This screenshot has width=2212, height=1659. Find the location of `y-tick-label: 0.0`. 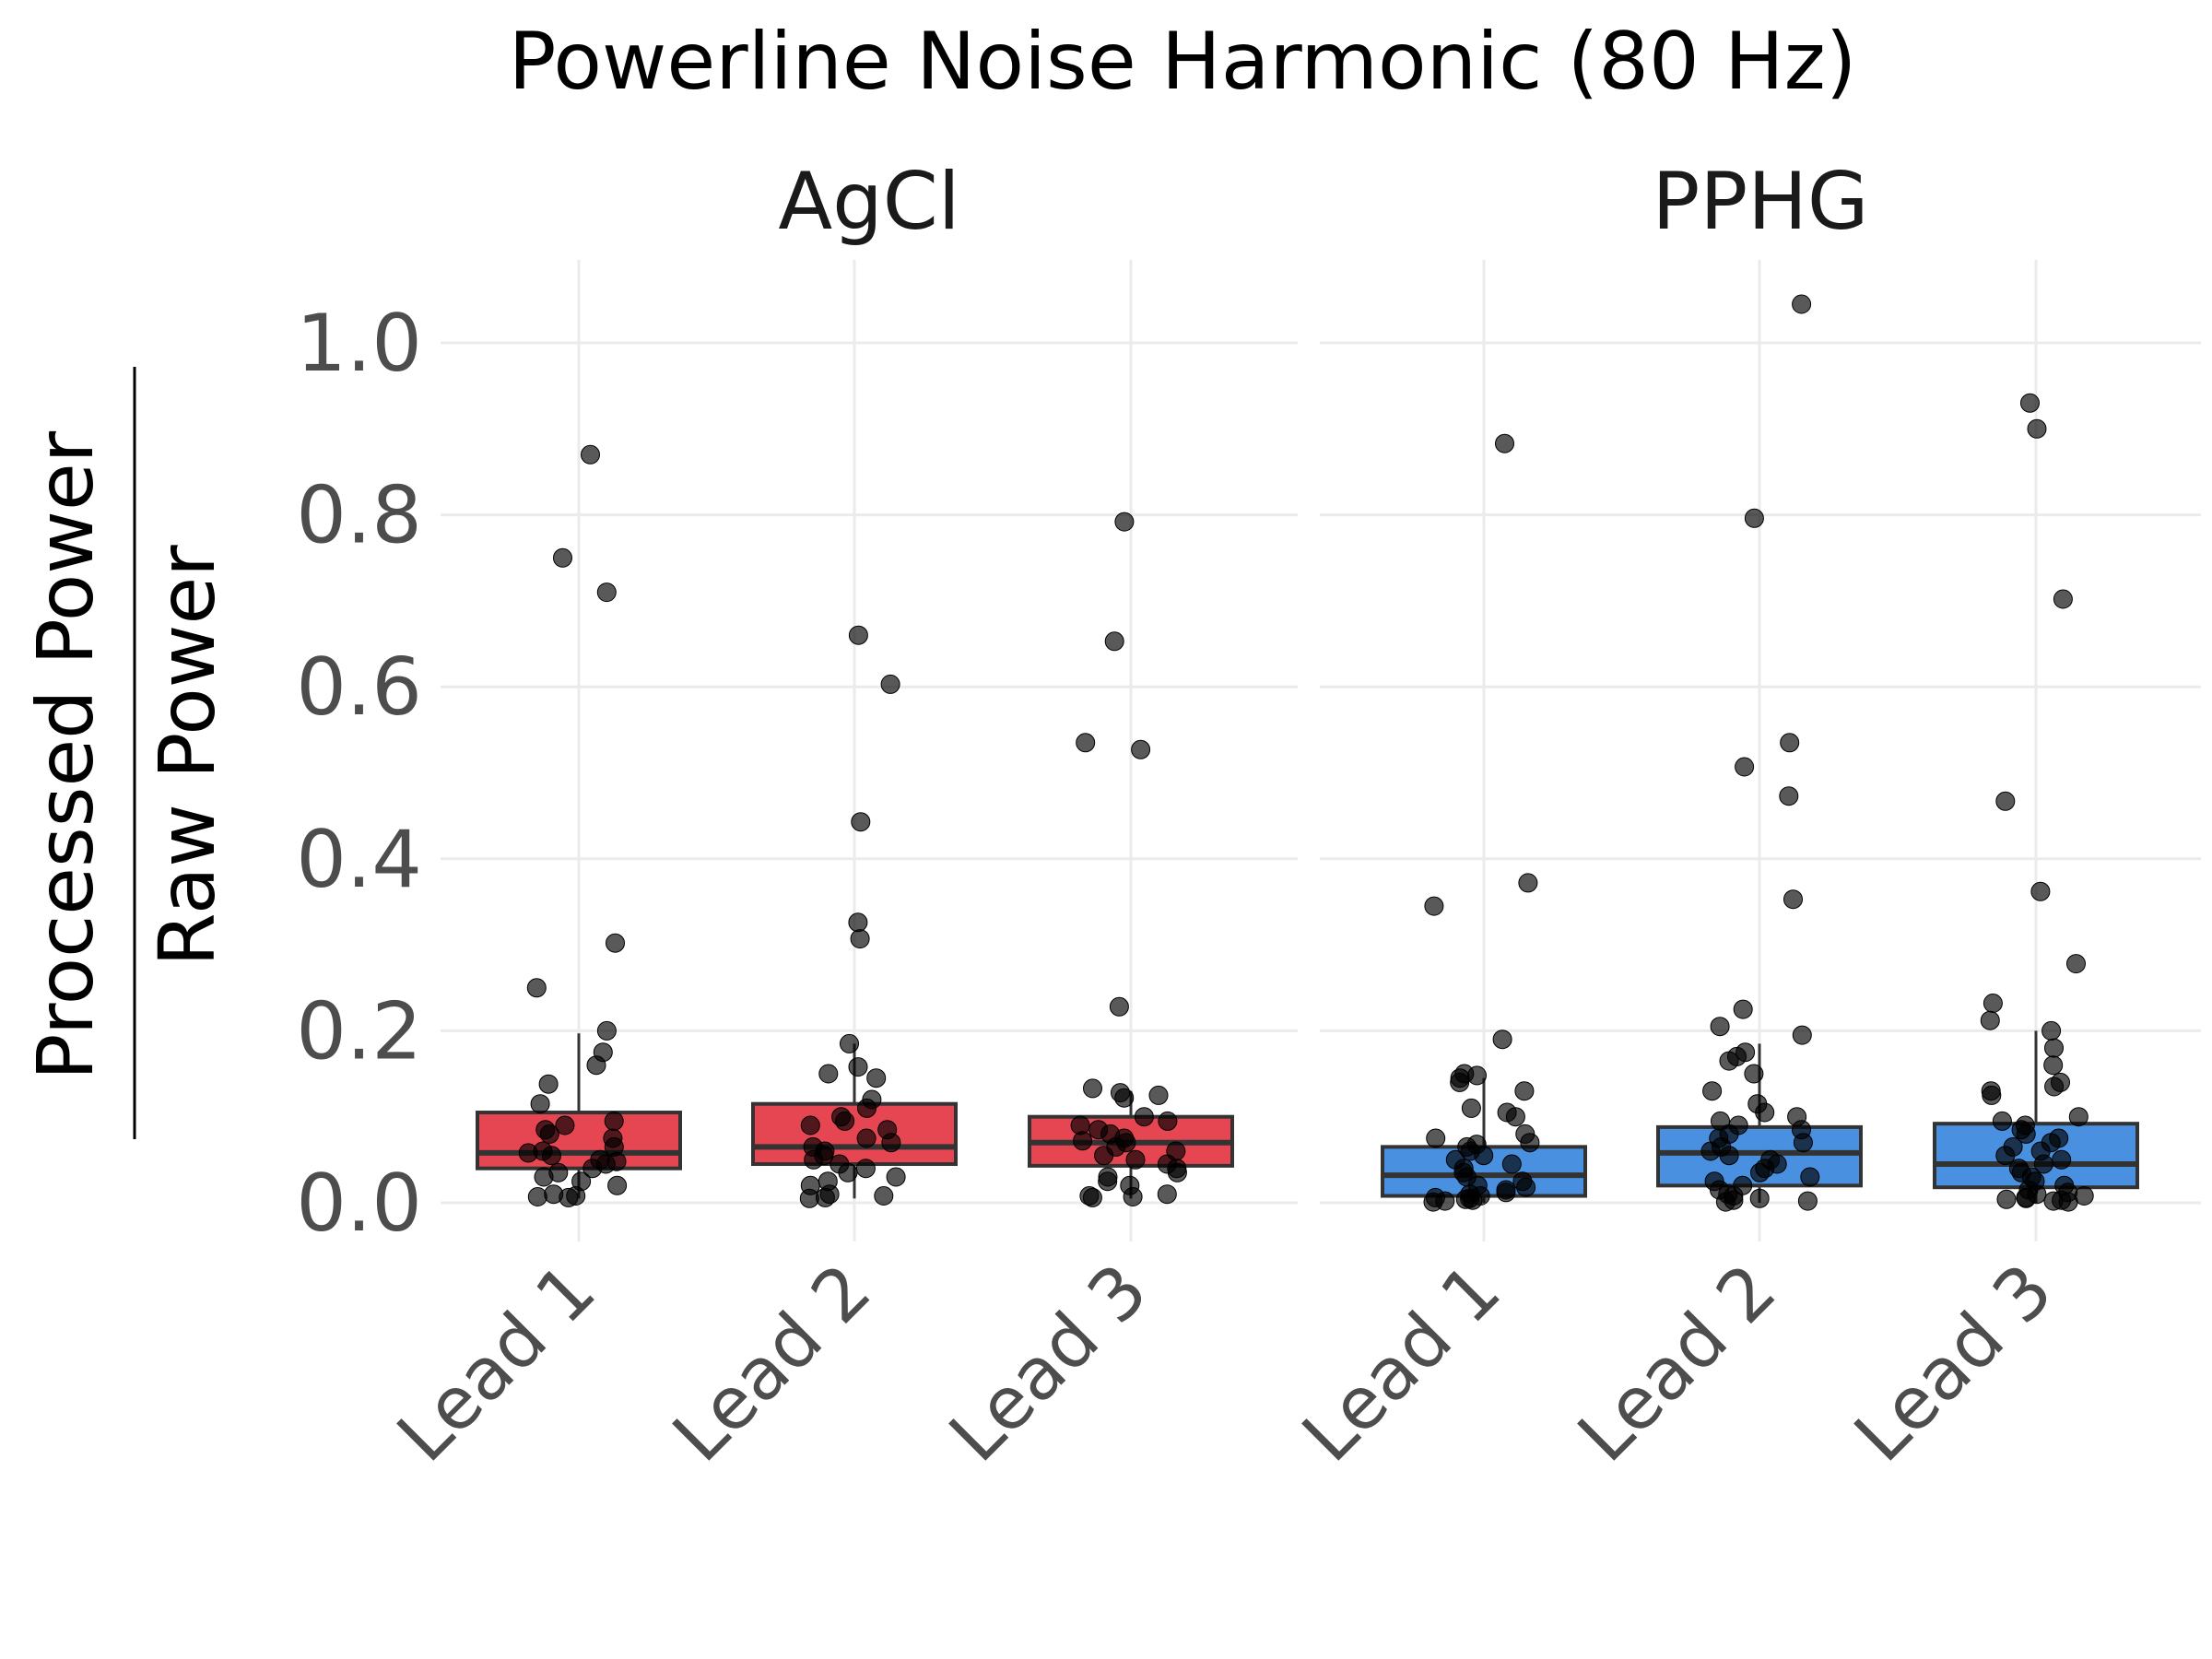

y-tick-label: 0.0 is located at coordinates (359, 1204).